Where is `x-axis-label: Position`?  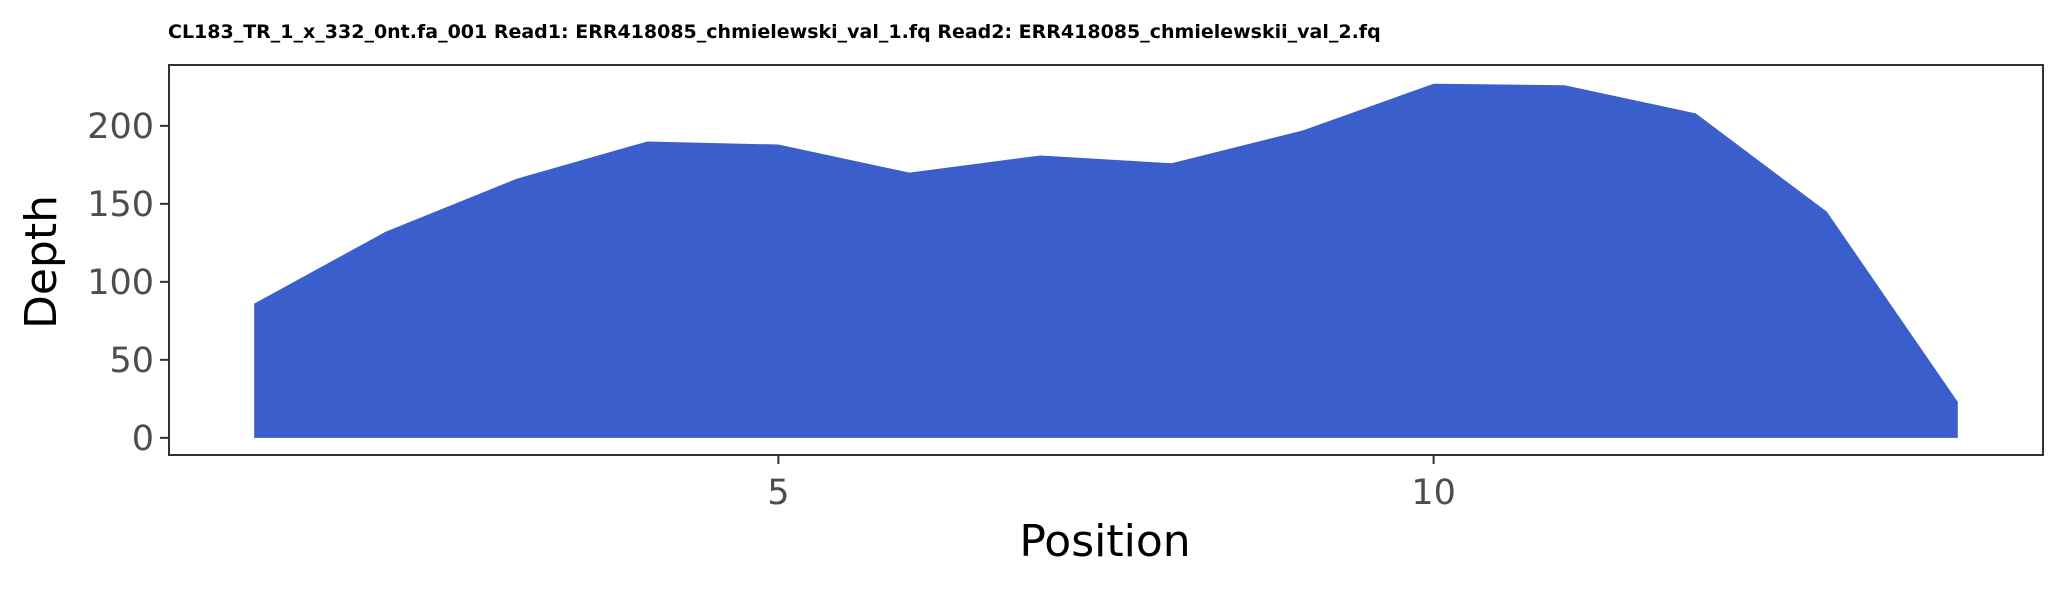
x-axis-label: Position is located at coordinates (1104, 541).